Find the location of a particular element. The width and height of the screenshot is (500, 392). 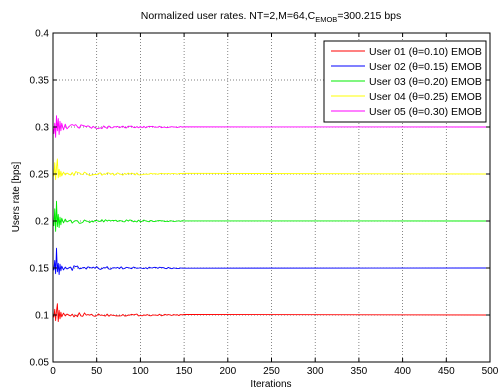

x-tick-label: 450 is located at coordinates (446, 371).